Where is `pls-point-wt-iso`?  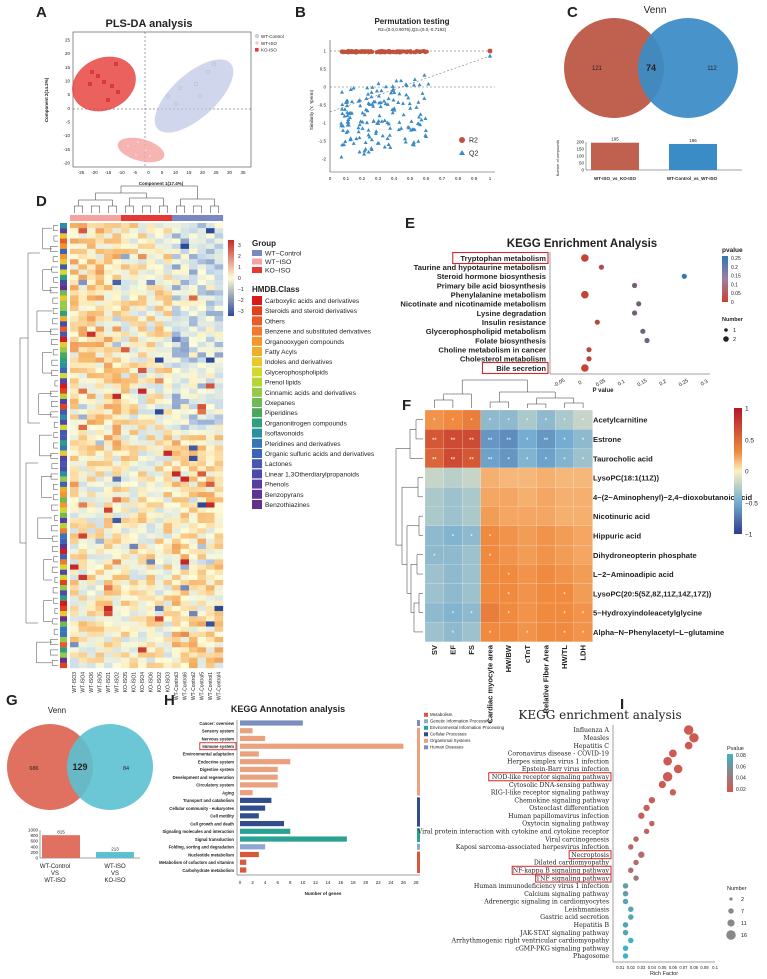
pls-point-wt-iso is located at coordinates (136, 155).